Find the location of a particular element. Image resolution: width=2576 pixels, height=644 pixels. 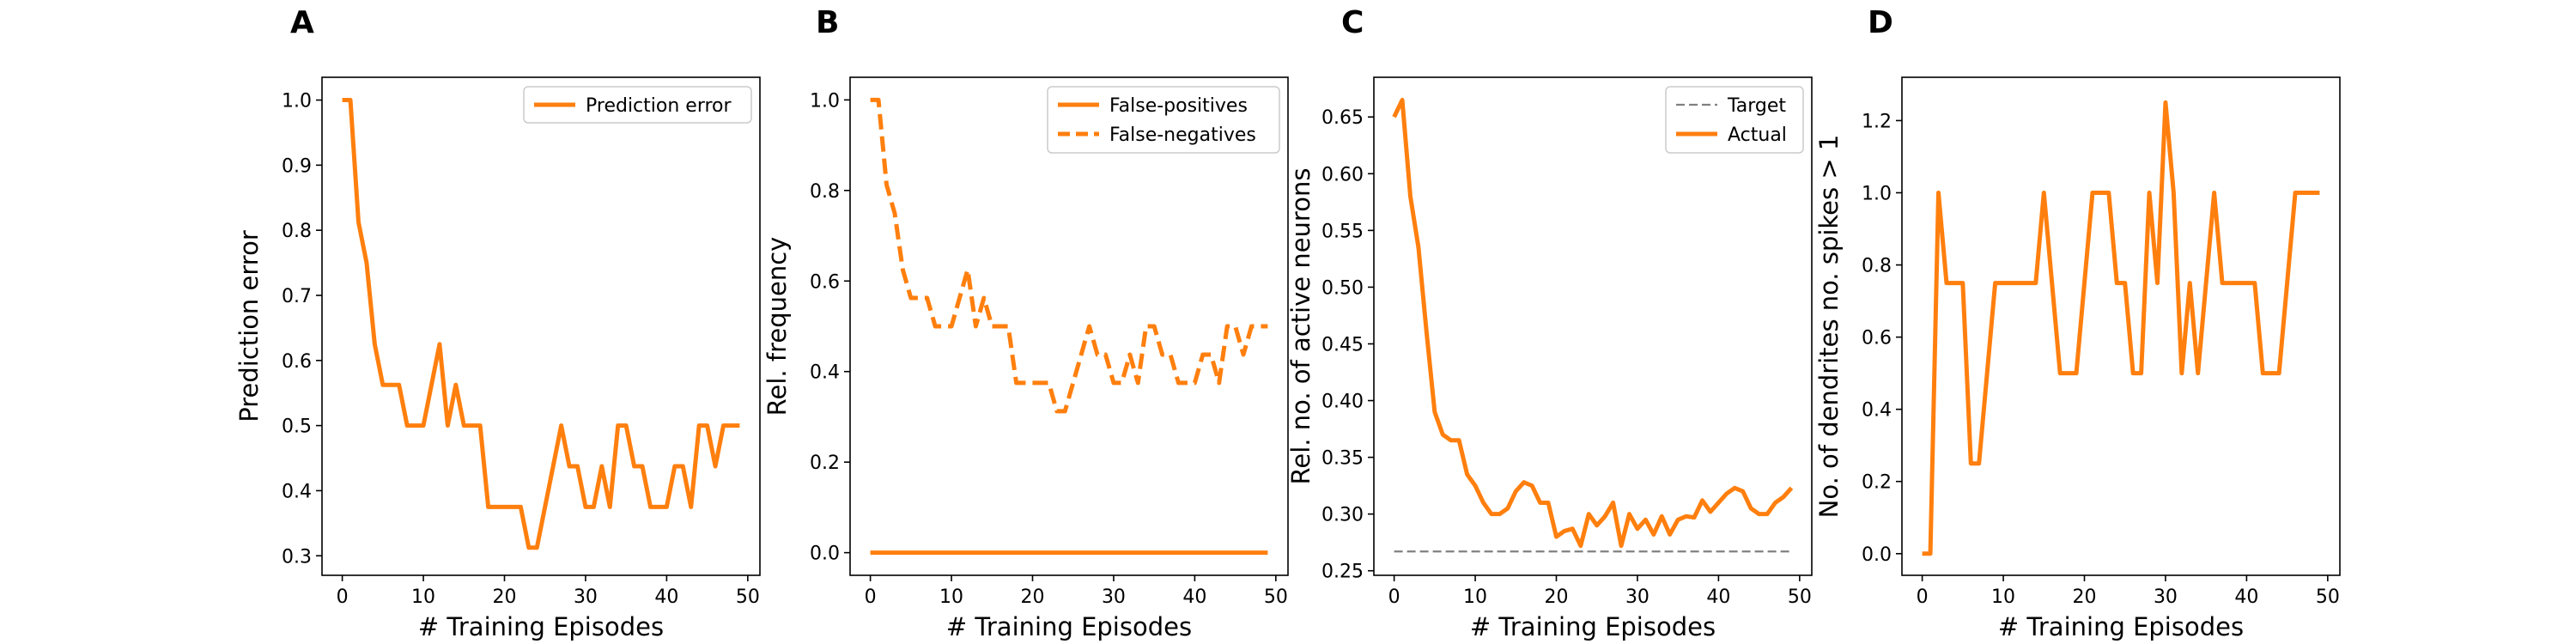

panel-letter: C is located at coordinates (1352, 23).